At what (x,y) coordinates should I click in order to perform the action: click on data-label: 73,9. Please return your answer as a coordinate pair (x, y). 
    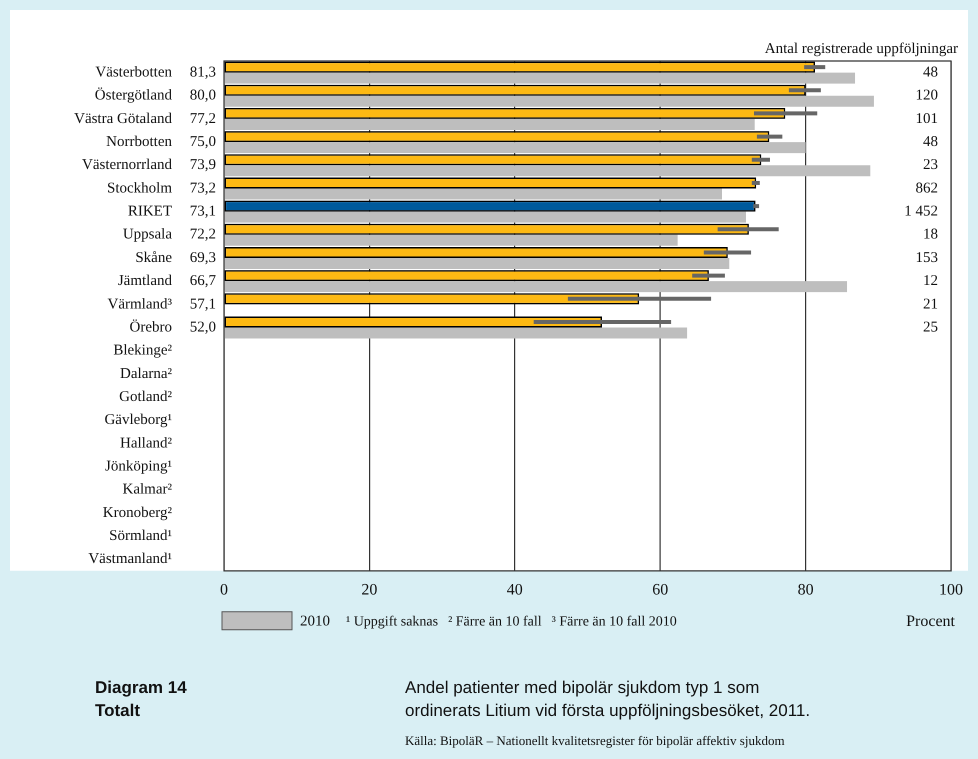
    Looking at the image, I should click on (203, 165).